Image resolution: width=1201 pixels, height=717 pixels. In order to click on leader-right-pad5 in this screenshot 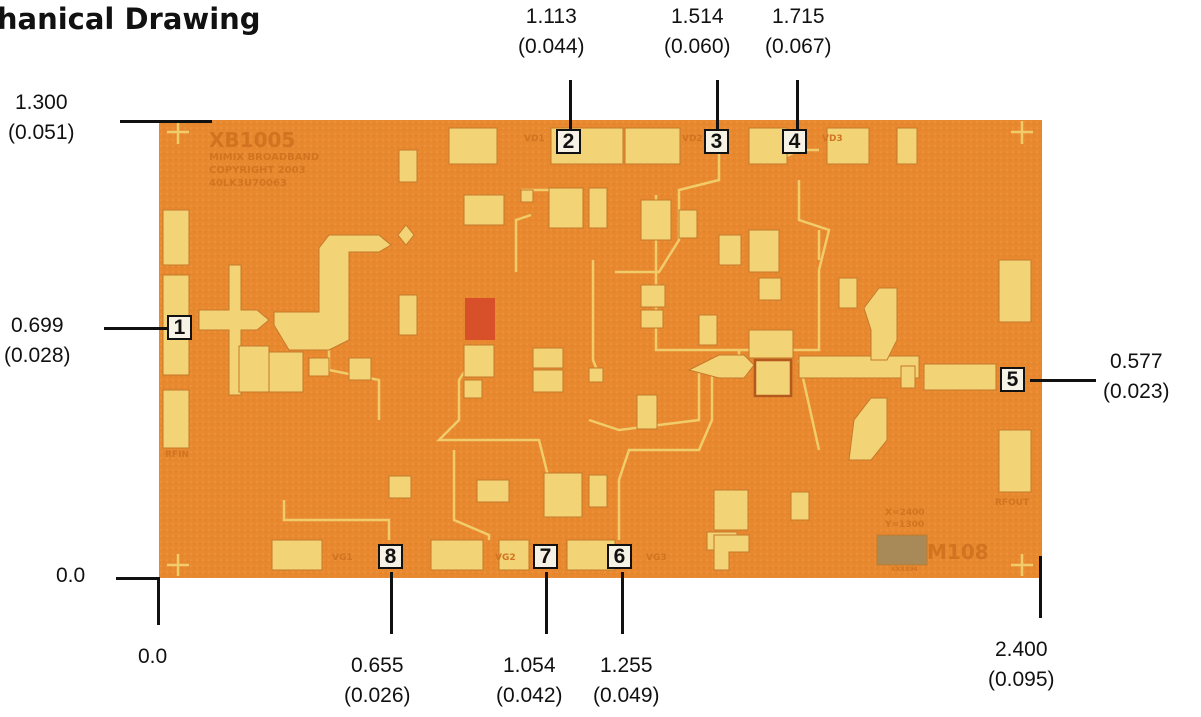, I will do `click(1063, 380)`.